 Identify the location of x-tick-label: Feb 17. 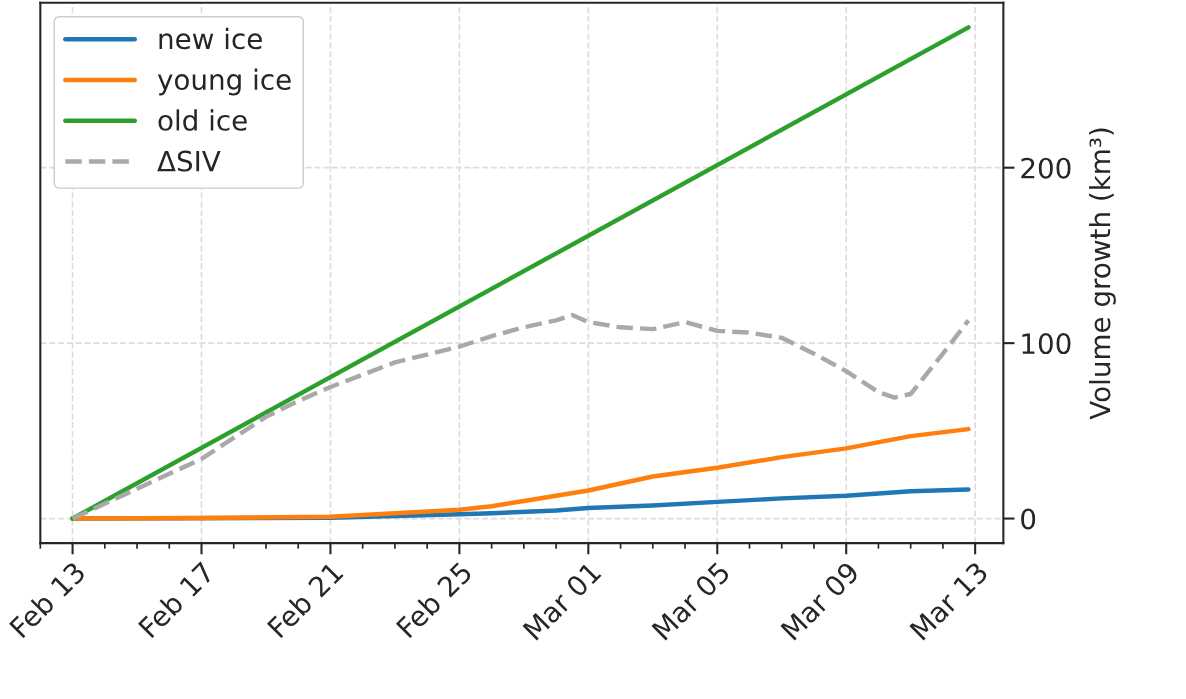
(176, 599).